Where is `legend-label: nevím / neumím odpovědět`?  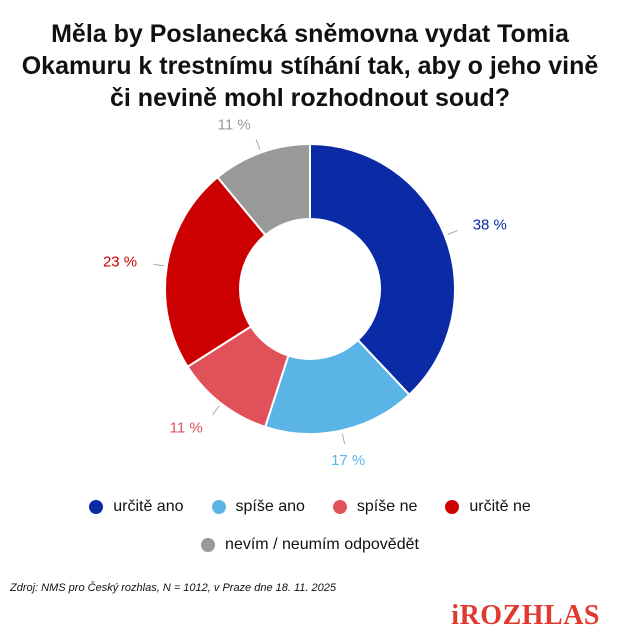 legend-label: nevím / neumím odpovědět is located at coordinates (322, 544).